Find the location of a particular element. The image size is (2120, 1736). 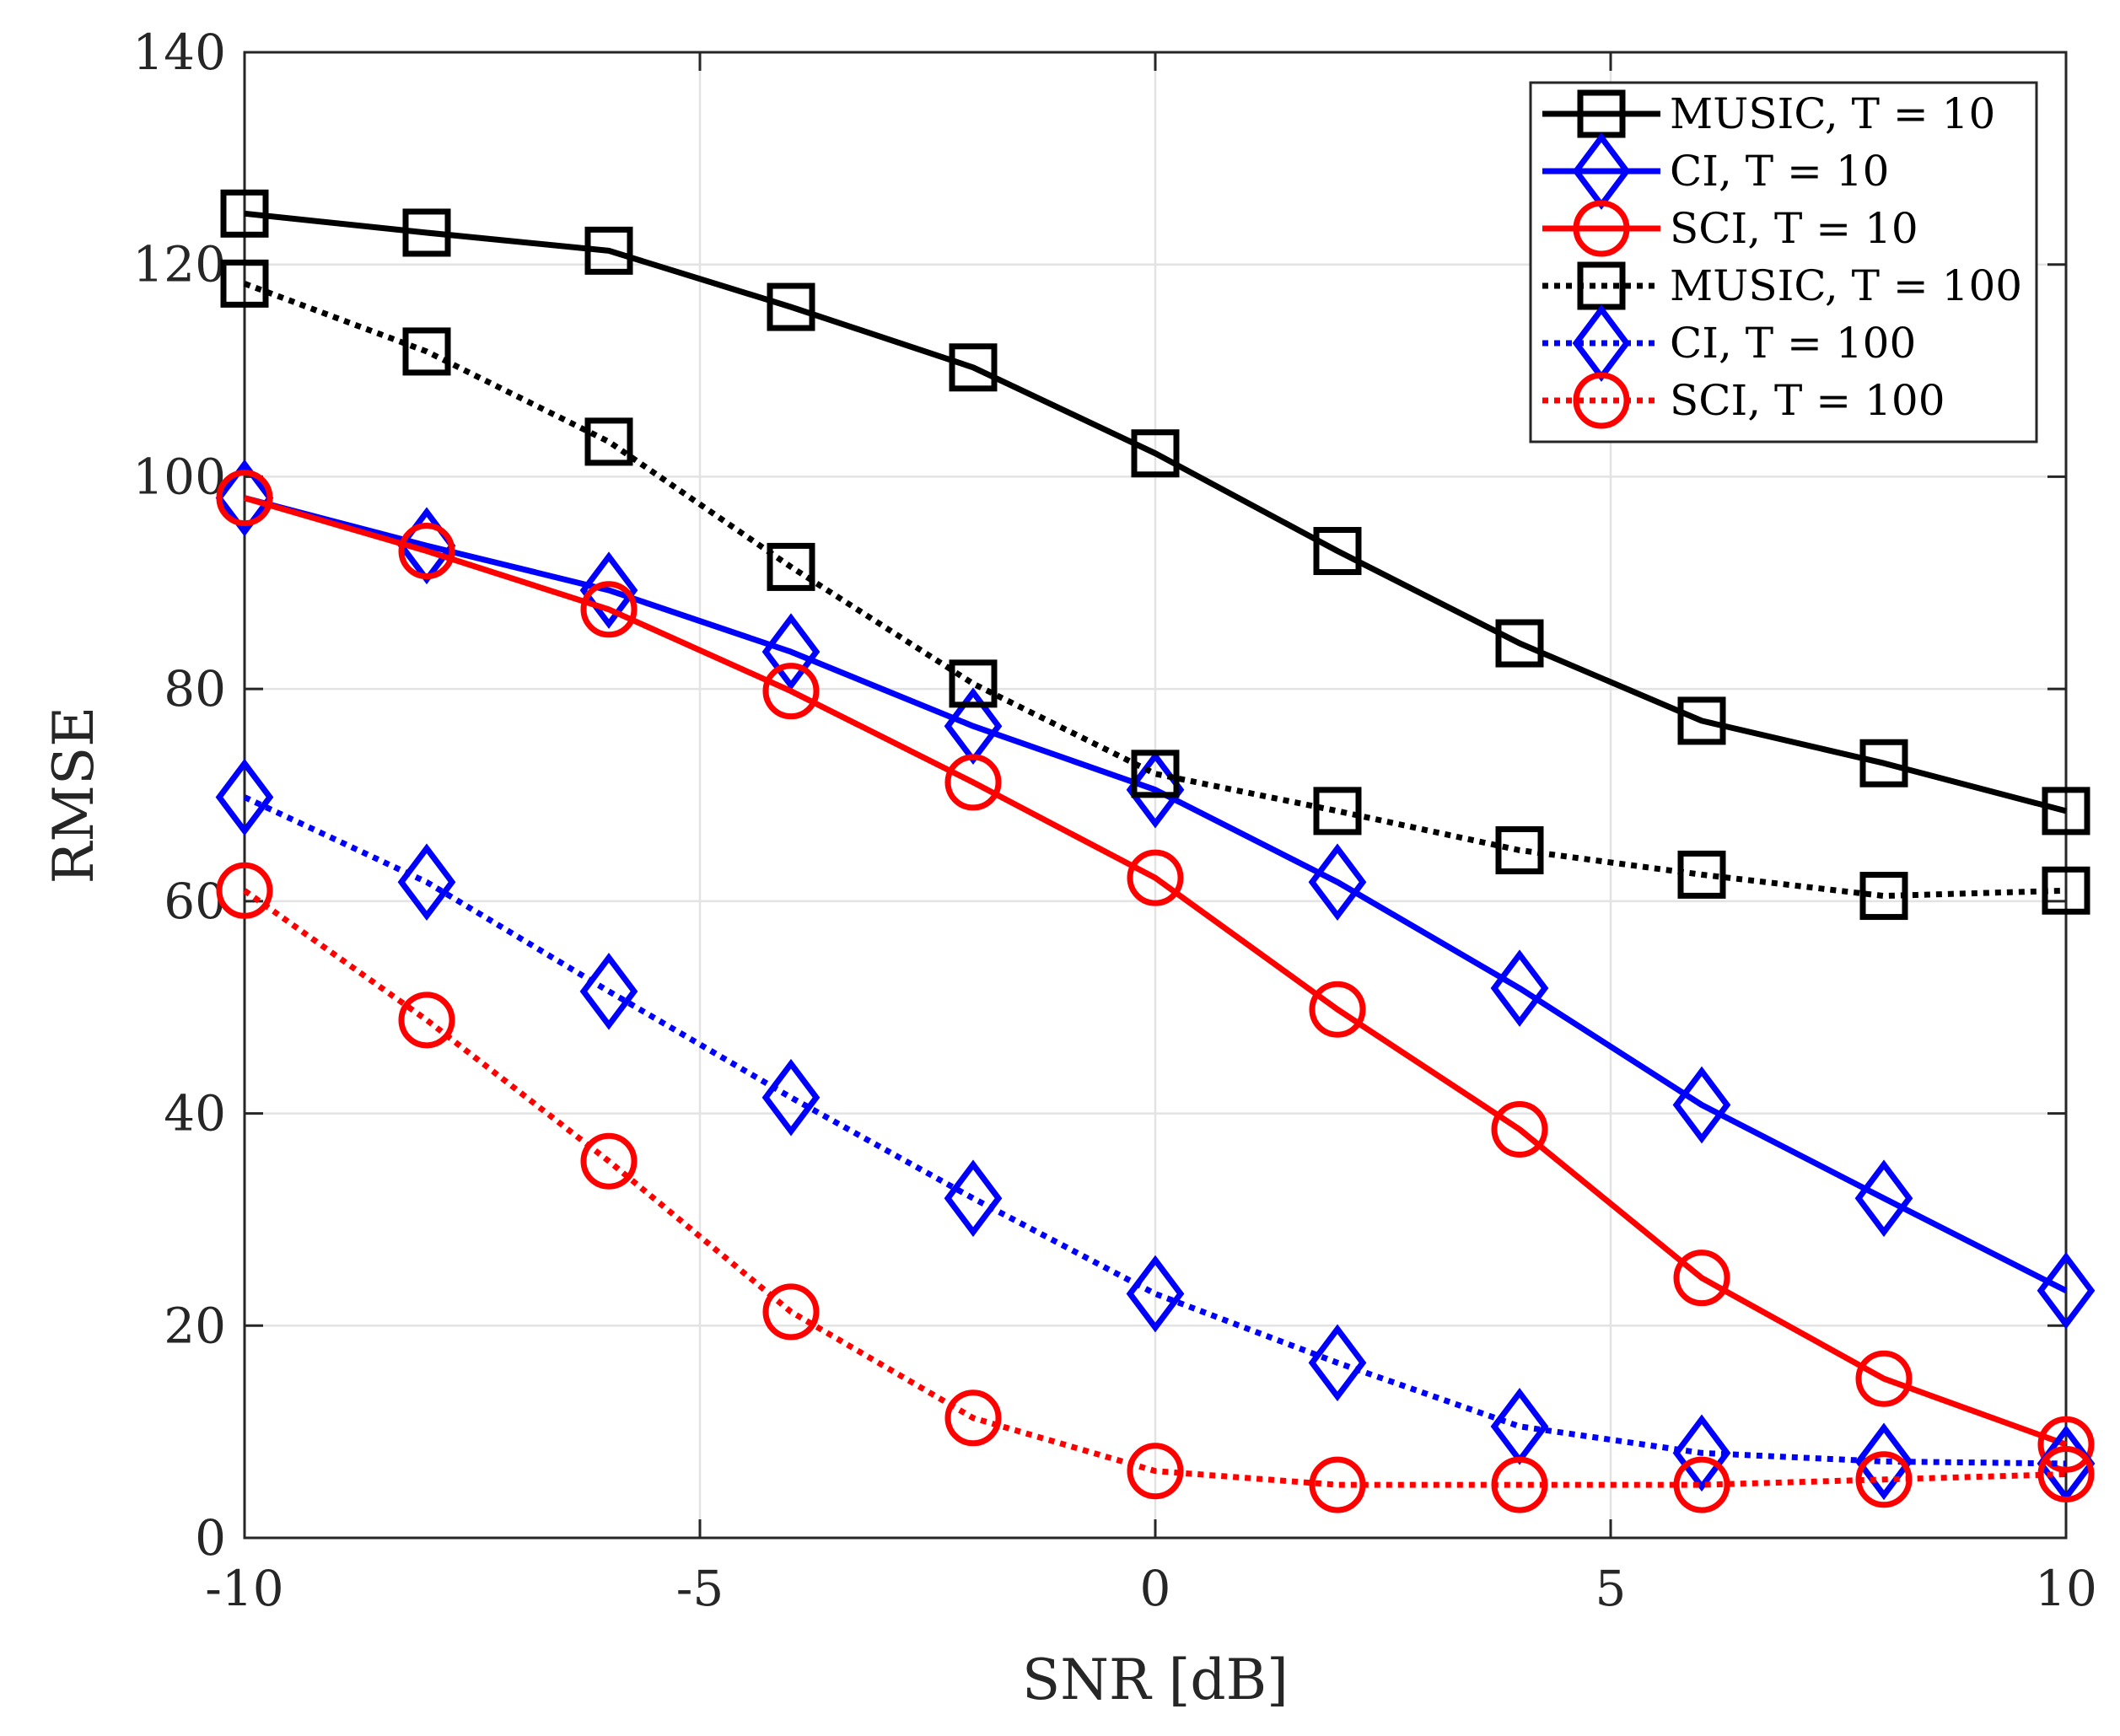

y-tick-label: 80 is located at coordinates (195, 689).